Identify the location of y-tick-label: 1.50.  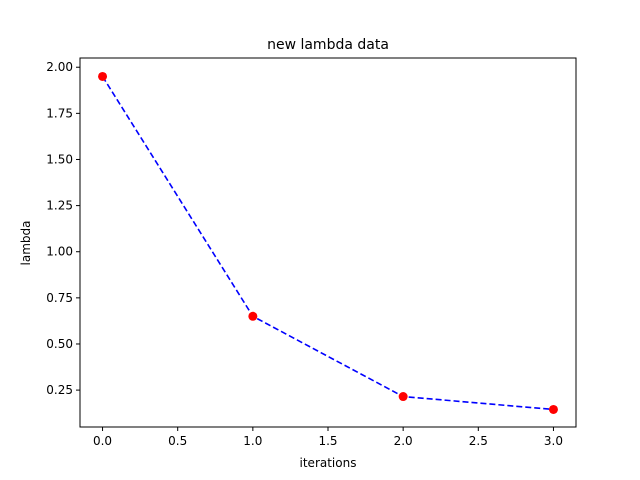
(59, 159).